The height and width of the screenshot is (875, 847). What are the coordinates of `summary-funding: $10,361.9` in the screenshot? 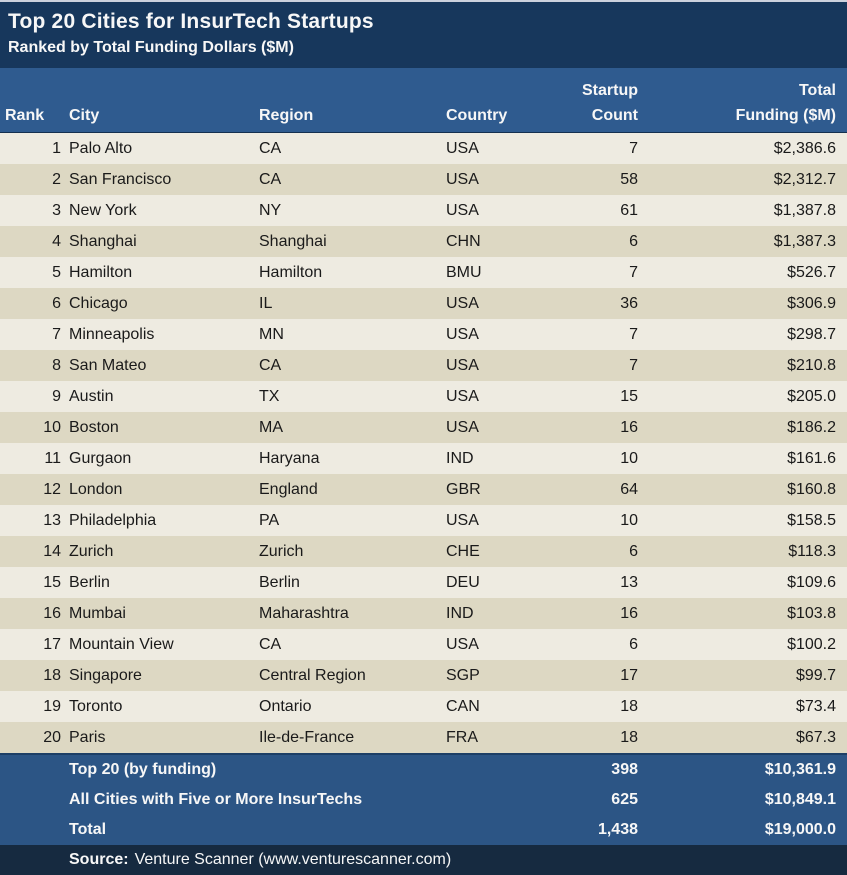 It's located at (800, 769).